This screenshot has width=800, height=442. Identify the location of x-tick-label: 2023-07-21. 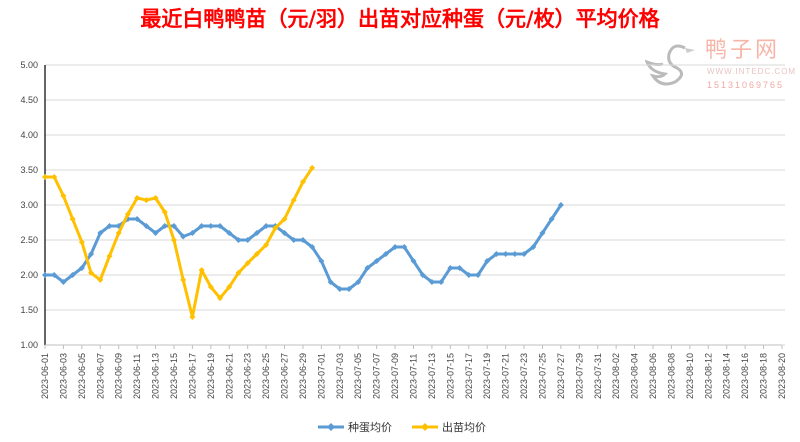
(506, 376).